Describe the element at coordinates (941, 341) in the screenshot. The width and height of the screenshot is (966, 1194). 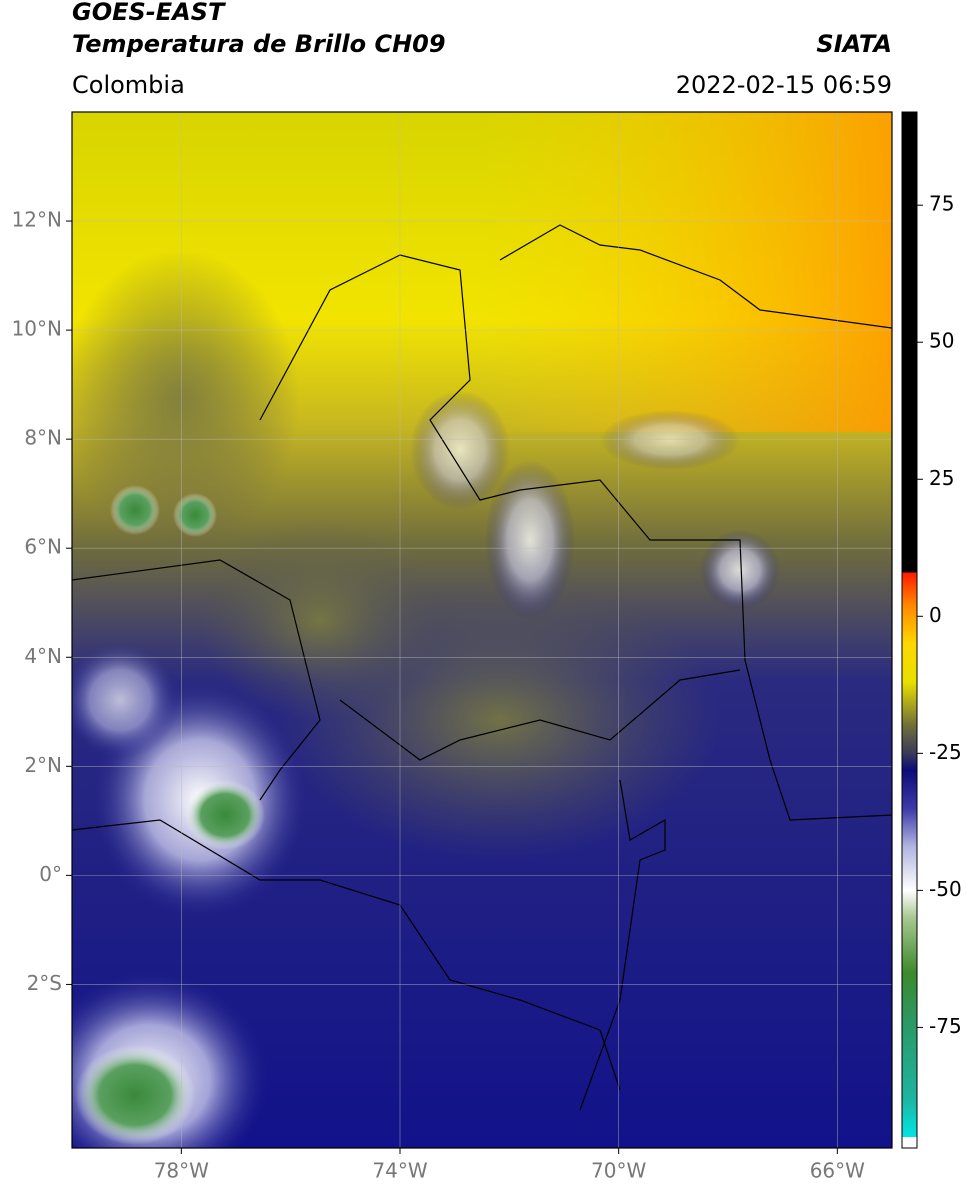
I see `colorbar-tick-label: 50` at that location.